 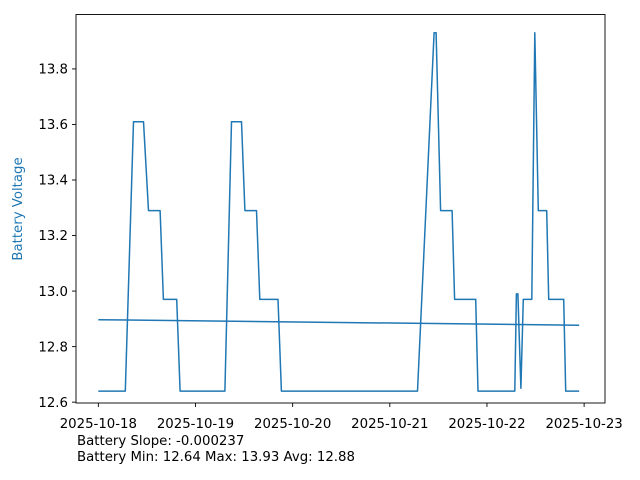 What do you see at coordinates (53, 125) in the screenshot?
I see `y-tick-label: 13.6` at bounding box center [53, 125].